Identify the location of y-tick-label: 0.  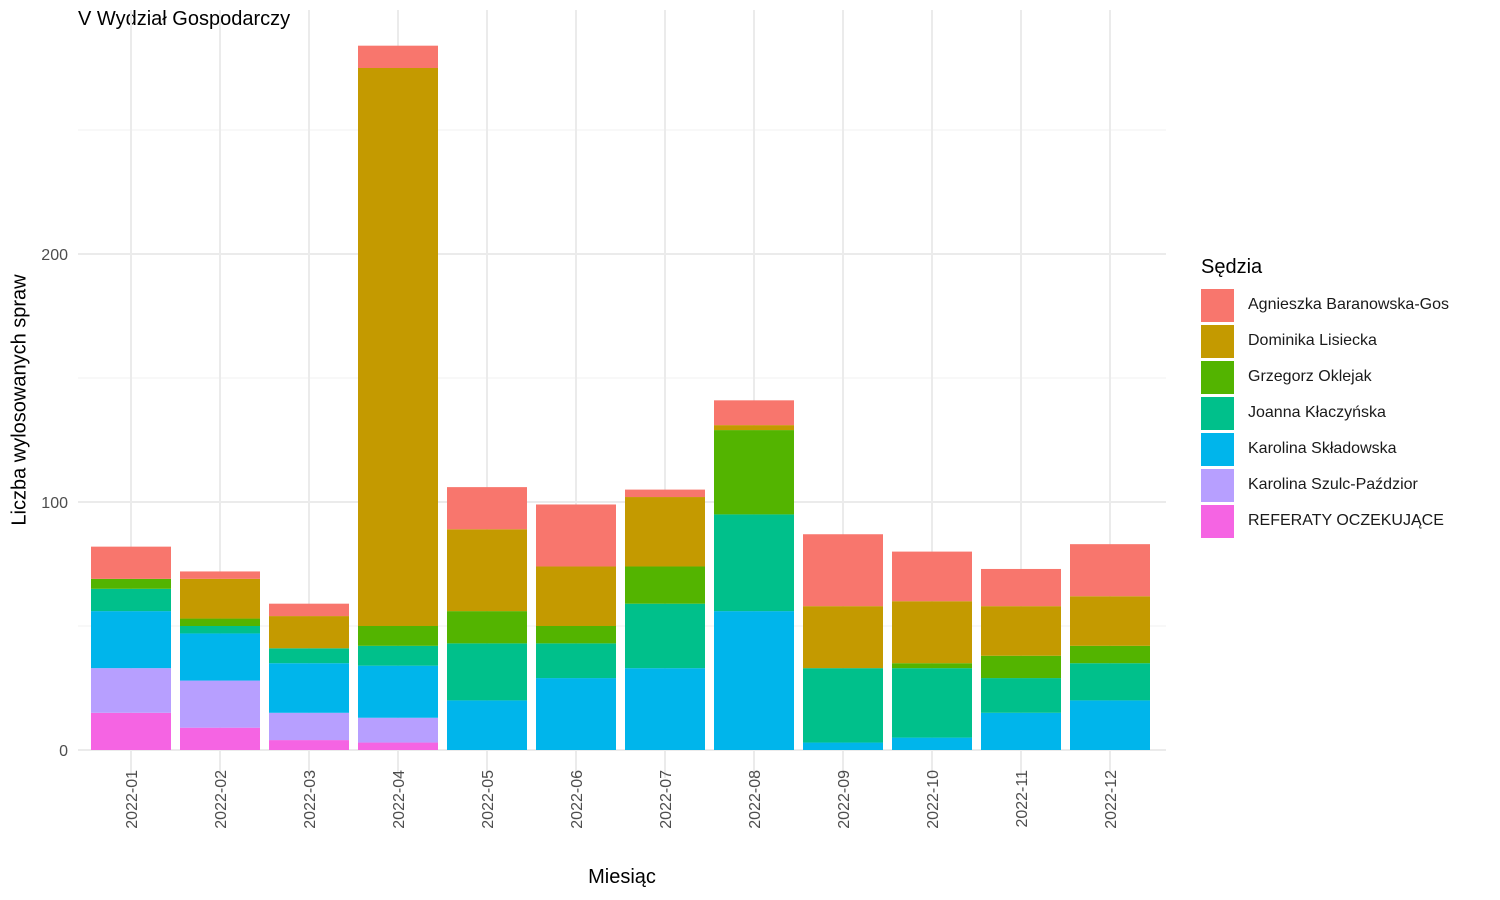
(63, 751).